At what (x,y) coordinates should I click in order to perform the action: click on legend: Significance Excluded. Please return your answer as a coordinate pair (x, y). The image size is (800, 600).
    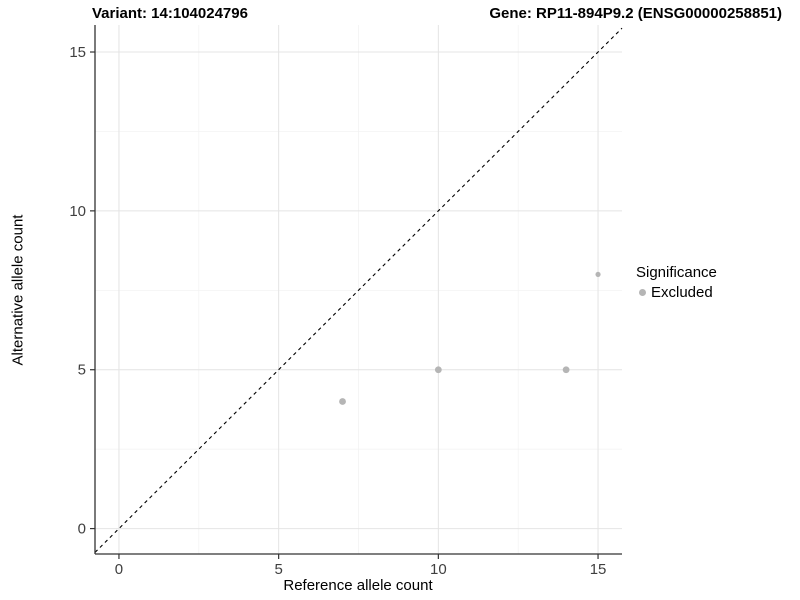
    Looking at the image, I should click on (676, 282).